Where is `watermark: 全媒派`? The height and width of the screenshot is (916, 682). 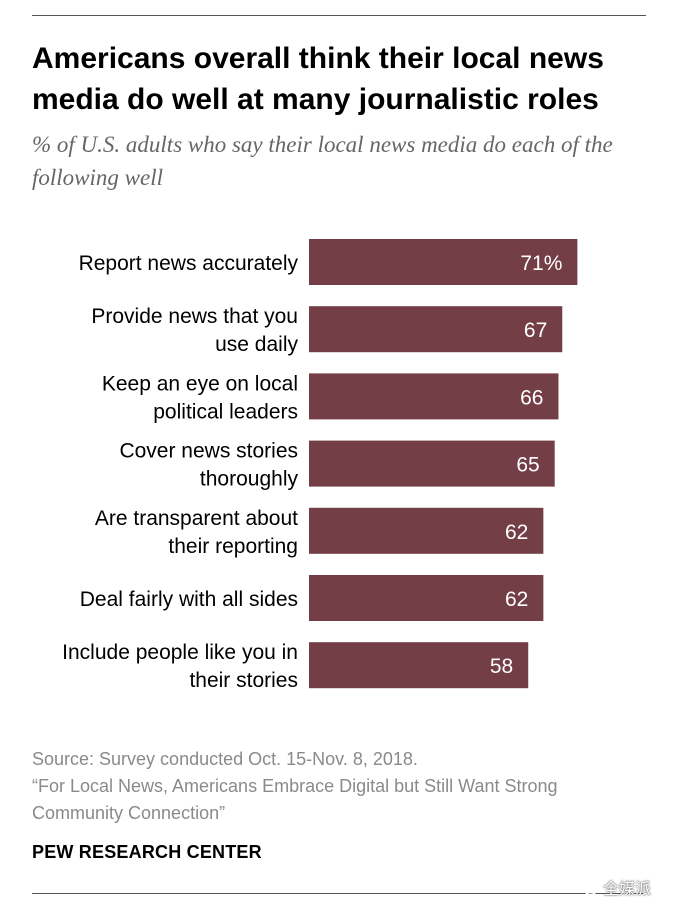
watermark: 全媒派 is located at coordinates (613, 887).